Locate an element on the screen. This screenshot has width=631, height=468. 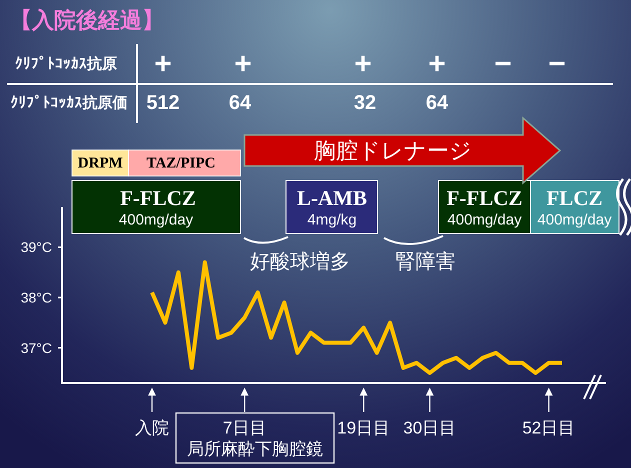
xtick-label: 30日目 is located at coordinates (429, 428).